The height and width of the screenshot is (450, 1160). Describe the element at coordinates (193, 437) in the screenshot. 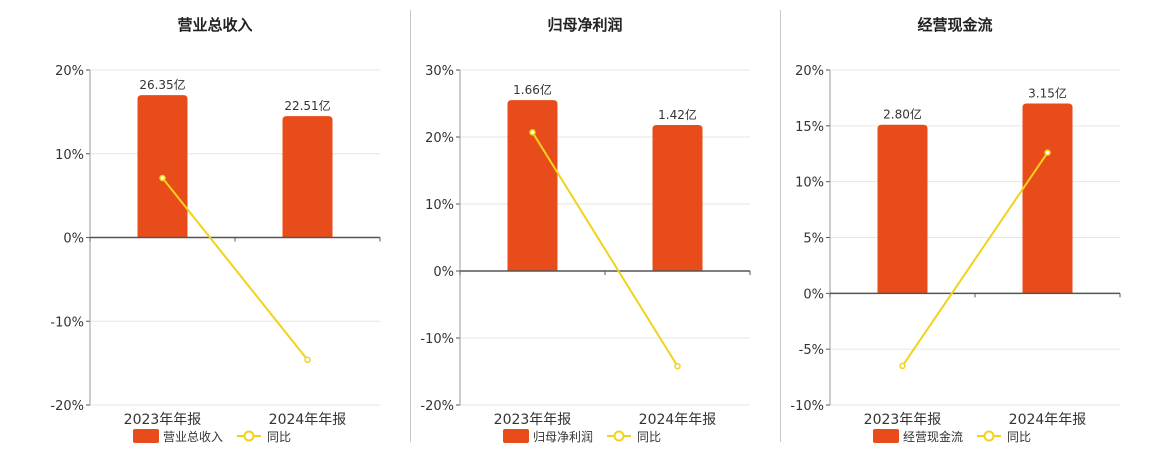

I see `legend-bar-label: 营业总收入` at that location.